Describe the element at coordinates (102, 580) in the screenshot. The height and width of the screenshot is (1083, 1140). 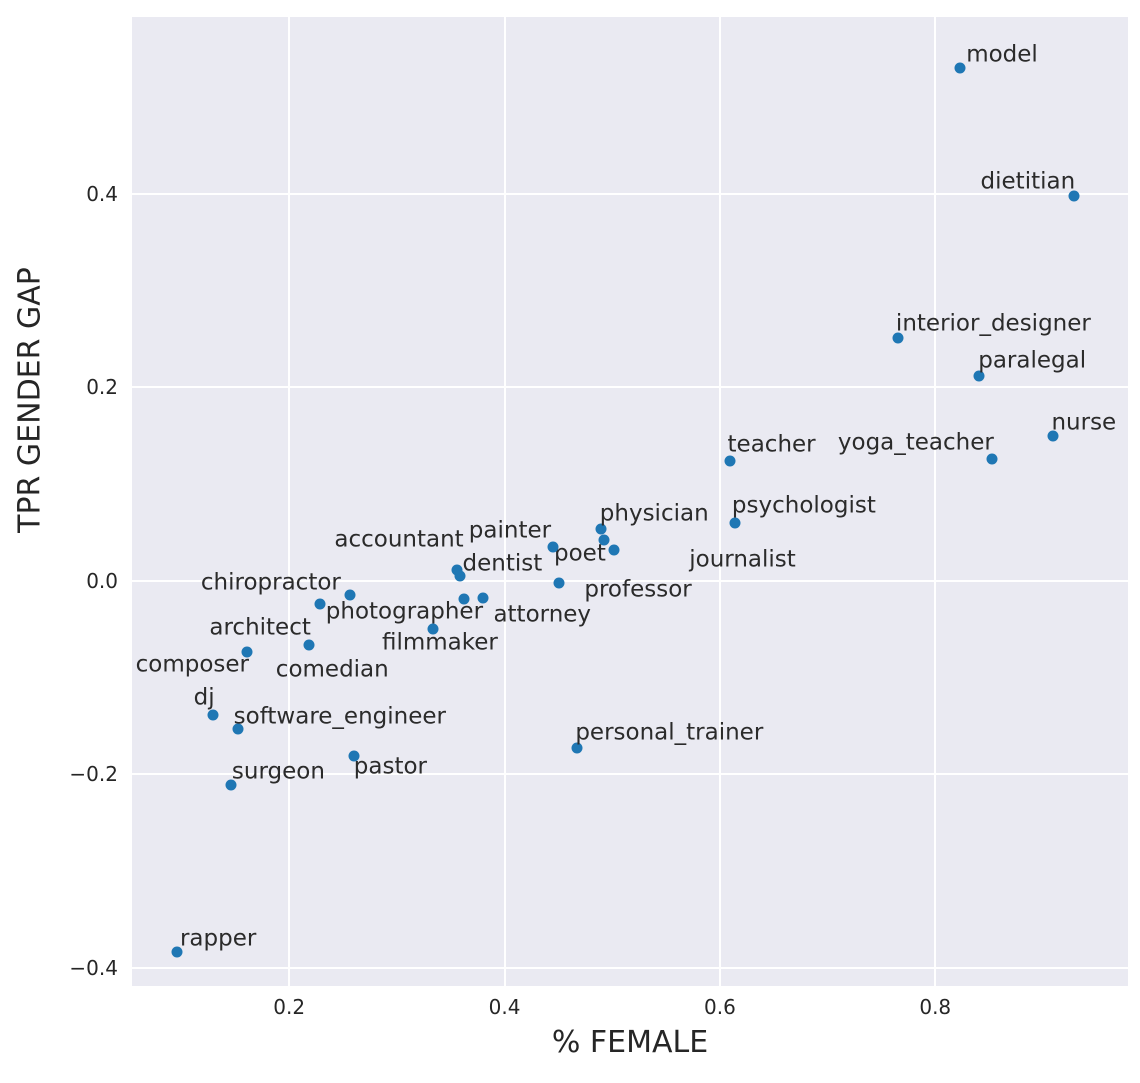
I see `y-tick-label: 0.0` at that location.